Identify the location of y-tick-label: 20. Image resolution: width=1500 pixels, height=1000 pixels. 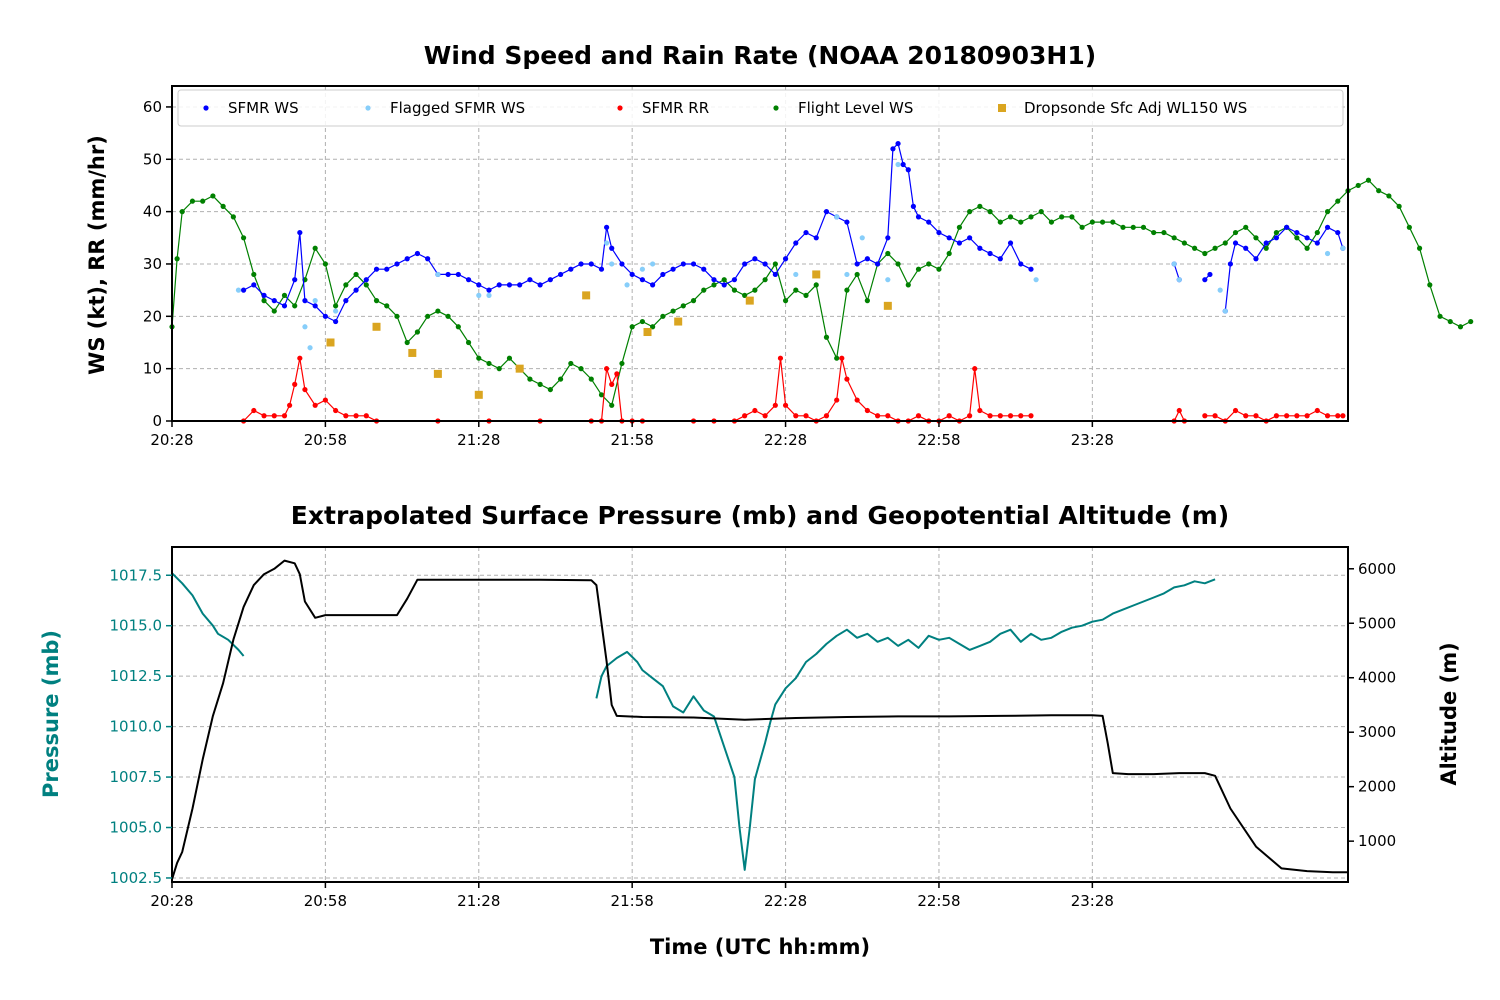
(152, 316).